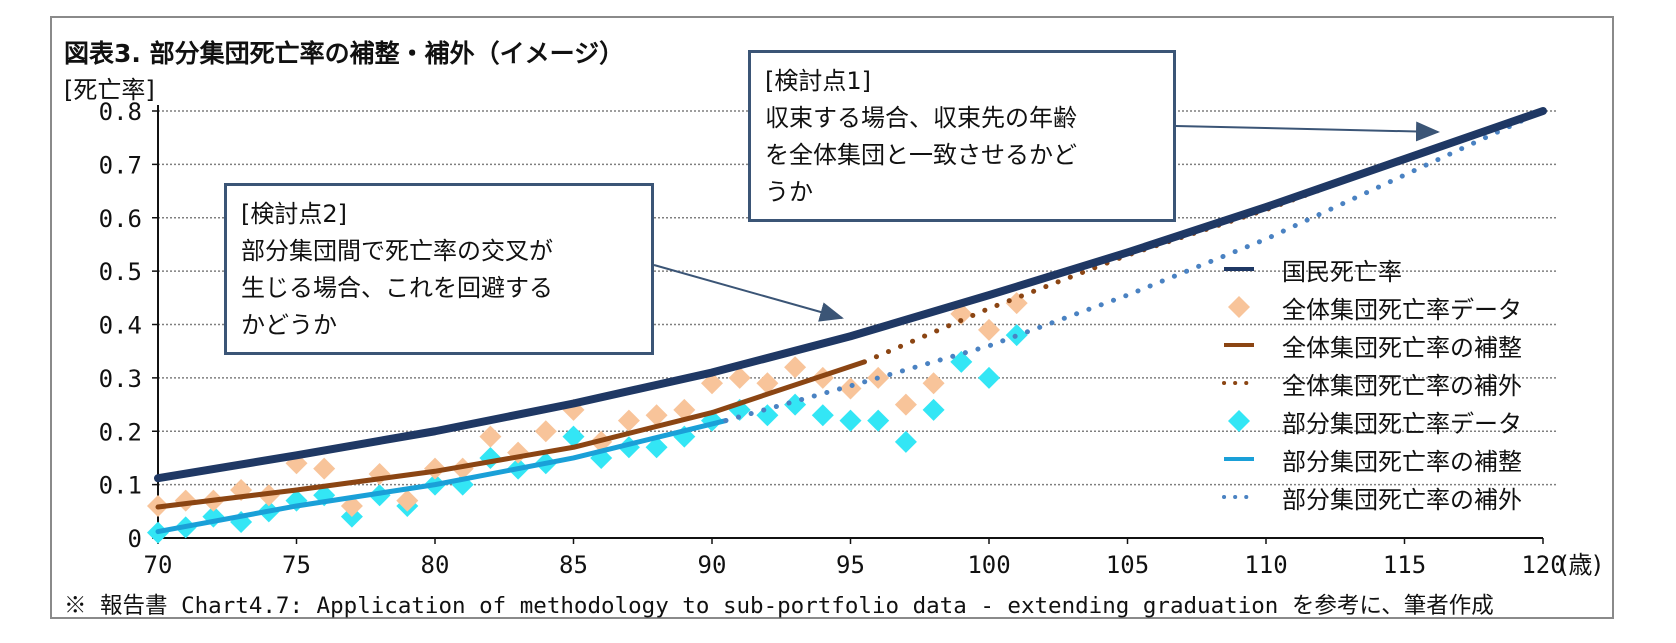  I want to click on x-tick-label: 75, so click(296, 565).